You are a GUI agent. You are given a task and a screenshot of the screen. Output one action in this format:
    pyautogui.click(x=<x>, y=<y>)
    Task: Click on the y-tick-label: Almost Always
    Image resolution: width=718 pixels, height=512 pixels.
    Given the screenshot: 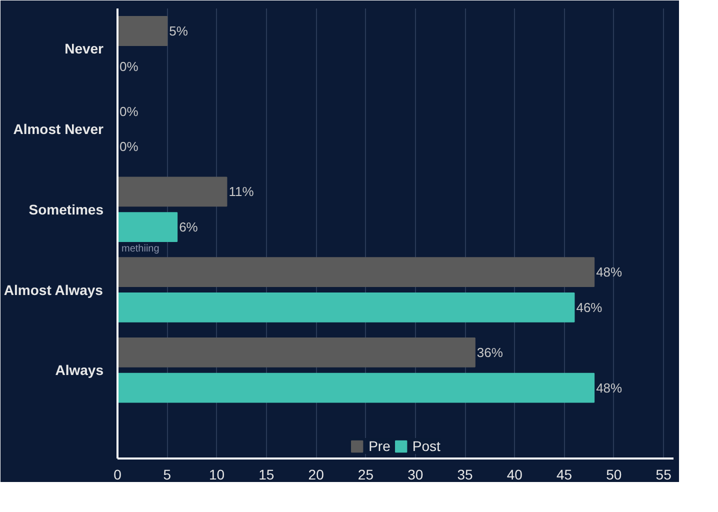 What is the action you would take?
    pyautogui.click(x=54, y=290)
    